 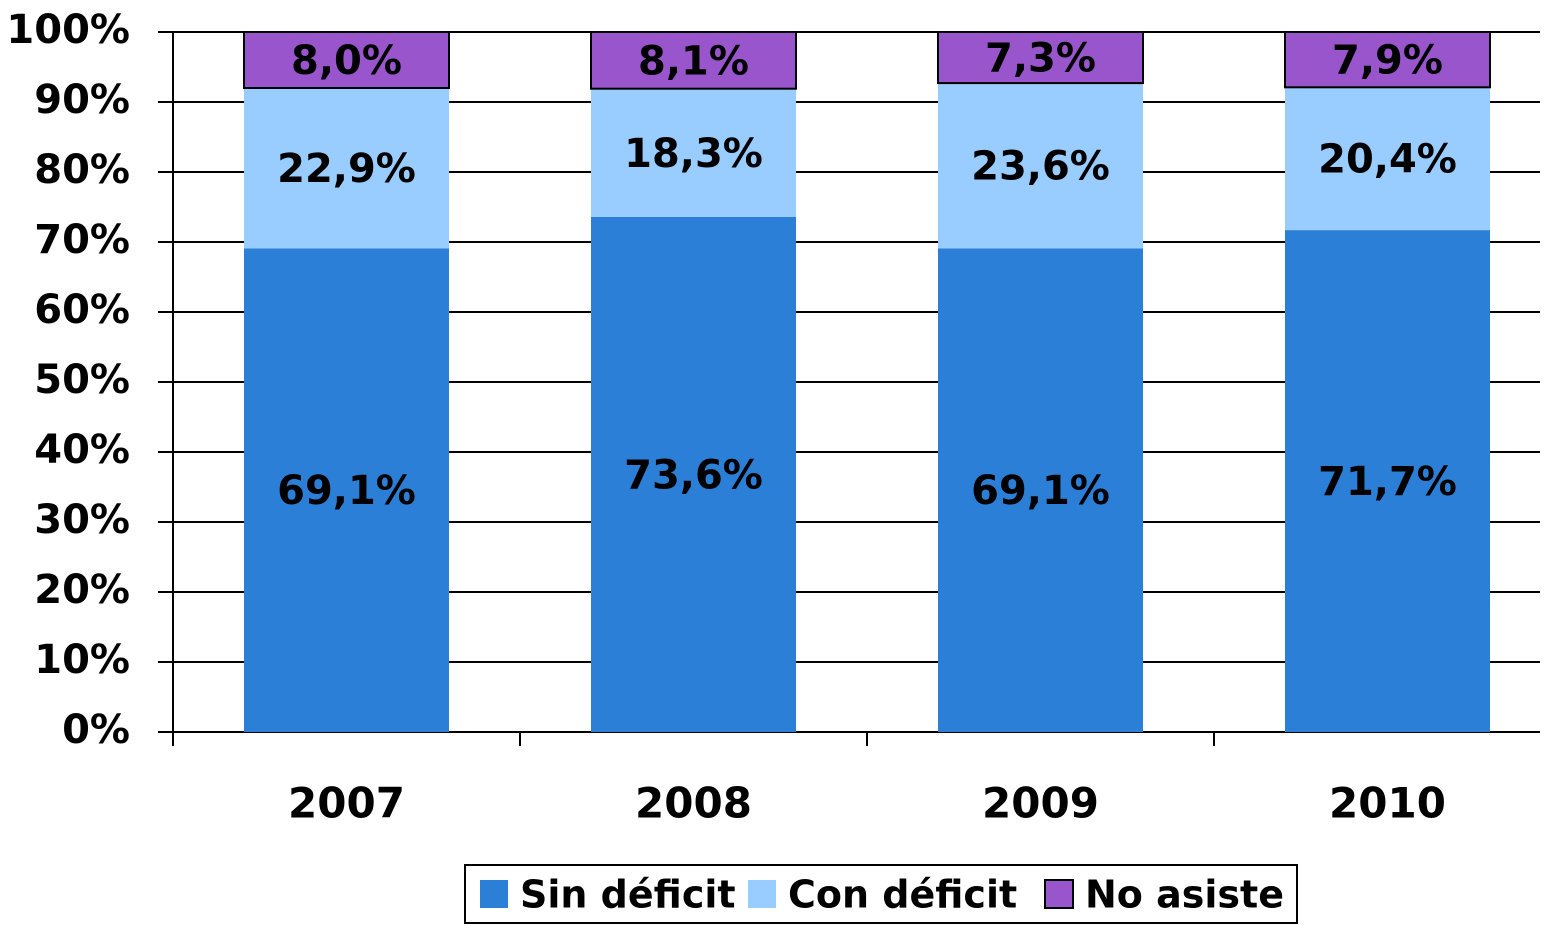 What do you see at coordinates (82, 520) in the screenshot?
I see `y-tick-label: 30%` at bounding box center [82, 520].